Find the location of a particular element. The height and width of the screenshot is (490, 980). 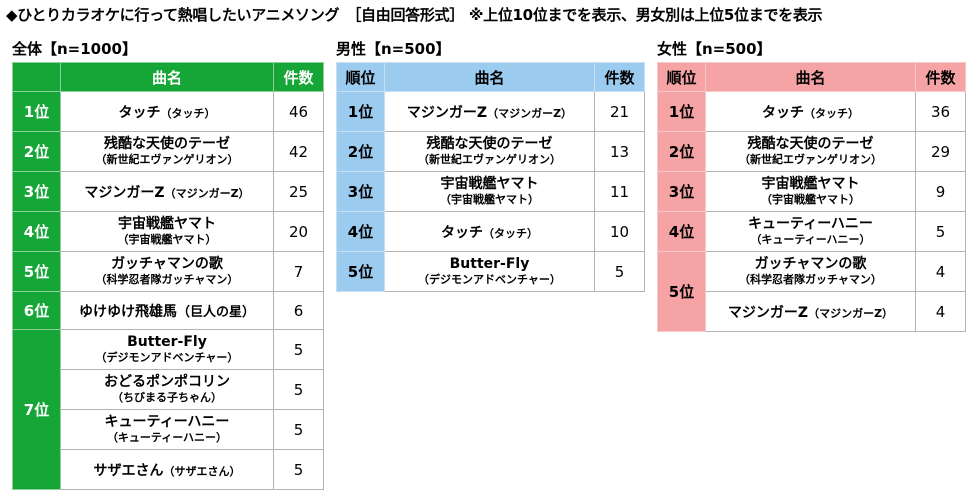

anime-title: （キューティーハニー） is located at coordinates (167, 437).